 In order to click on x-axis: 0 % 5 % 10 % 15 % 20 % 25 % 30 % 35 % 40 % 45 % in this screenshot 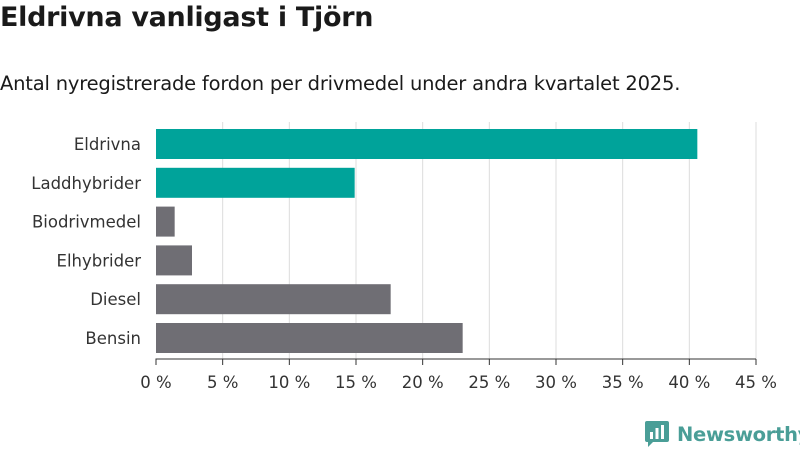, I will do `click(458, 375)`.